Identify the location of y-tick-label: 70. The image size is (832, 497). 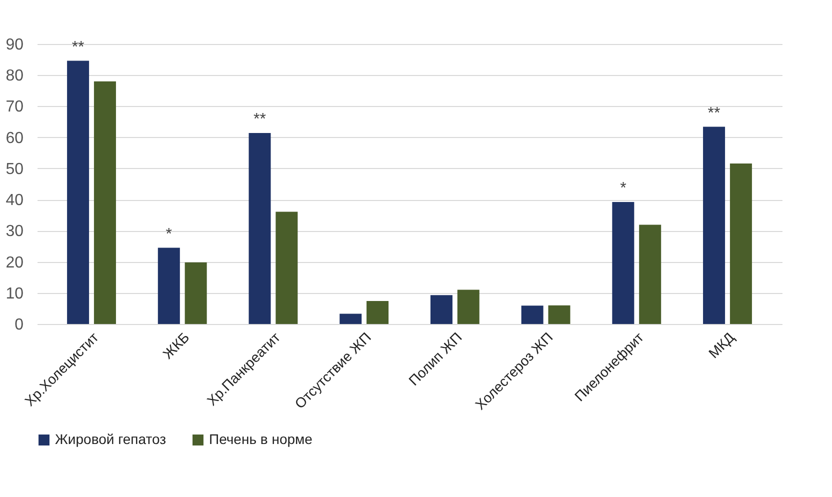
(15, 107).